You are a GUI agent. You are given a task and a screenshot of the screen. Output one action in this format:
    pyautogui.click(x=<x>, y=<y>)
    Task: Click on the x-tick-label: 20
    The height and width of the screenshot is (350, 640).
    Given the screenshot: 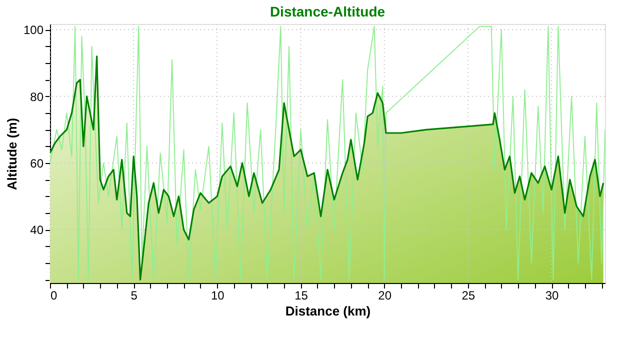 What is the action you would take?
    pyautogui.click(x=385, y=295)
    